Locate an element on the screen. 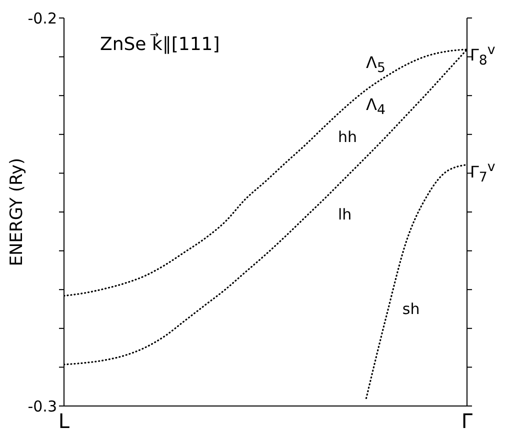  text: ZnSe k⃗∥[111] is located at coordinates (160, 44).